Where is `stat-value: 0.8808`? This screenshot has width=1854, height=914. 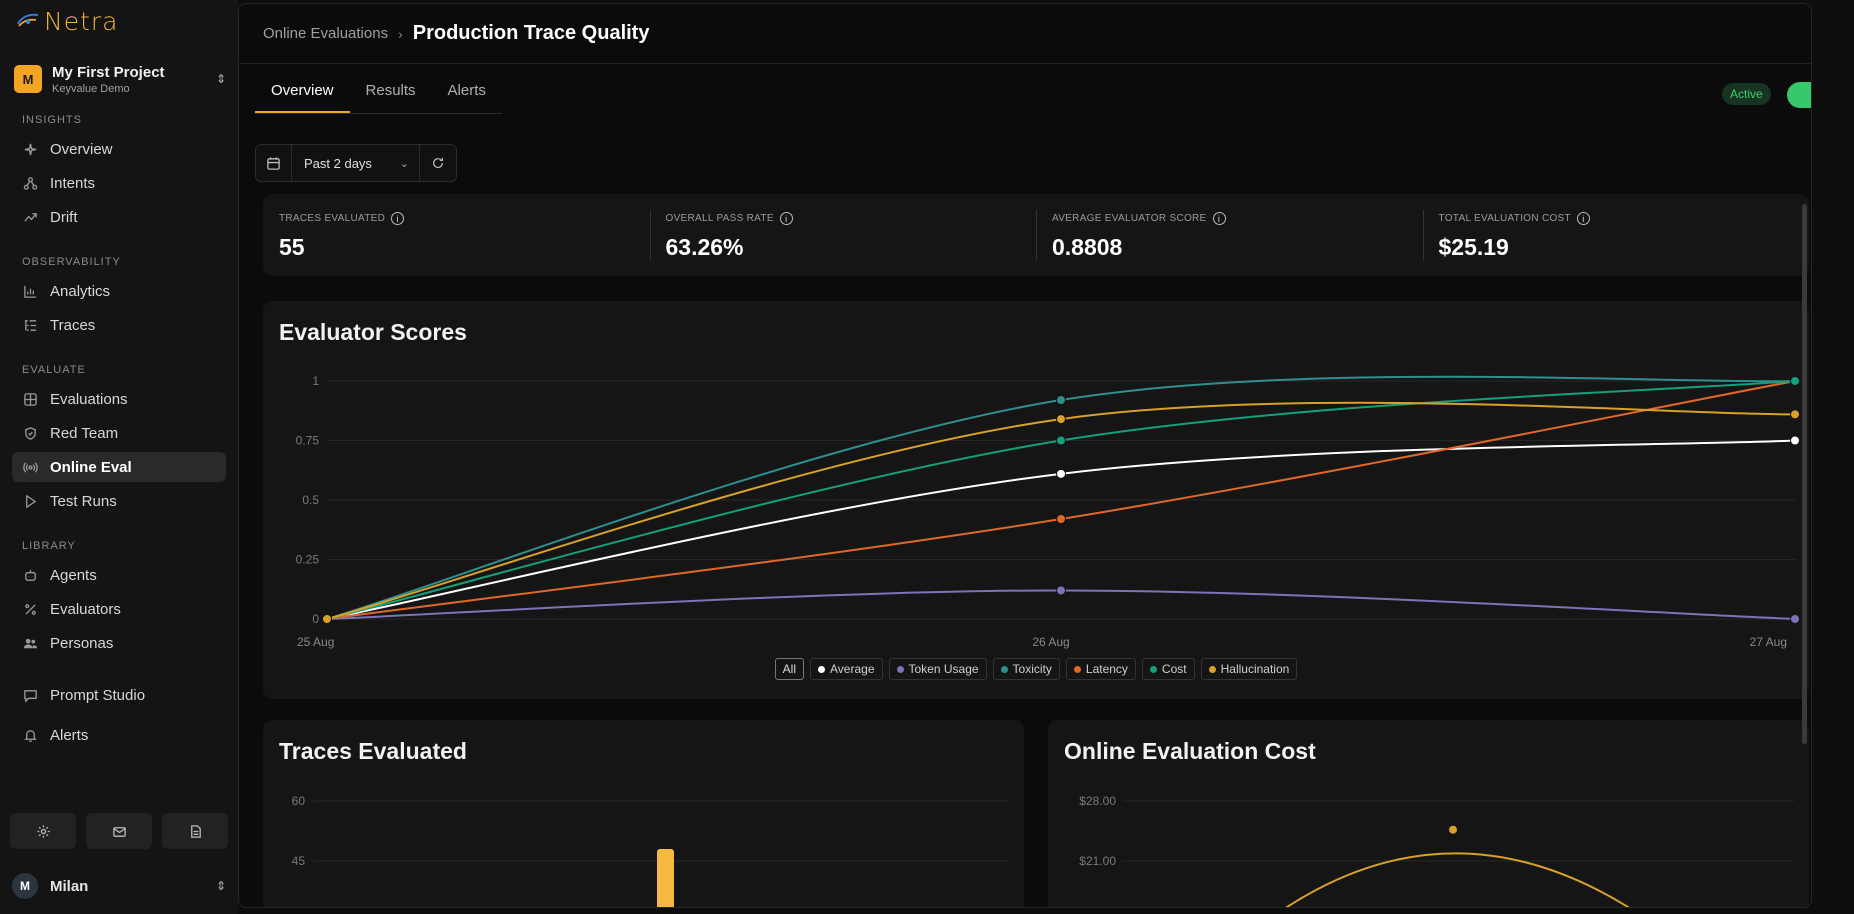
stat-value: 0.8808 is located at coordinates (1087, 247).